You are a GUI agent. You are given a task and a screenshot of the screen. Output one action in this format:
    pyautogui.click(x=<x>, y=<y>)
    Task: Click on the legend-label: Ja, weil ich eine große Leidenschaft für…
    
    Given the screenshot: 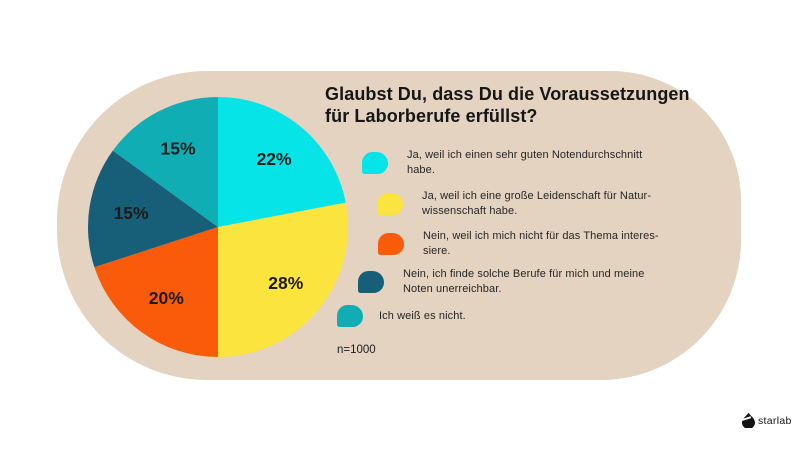 What is the action you would take?
    pyautogui.click(x=537, y=203)
    